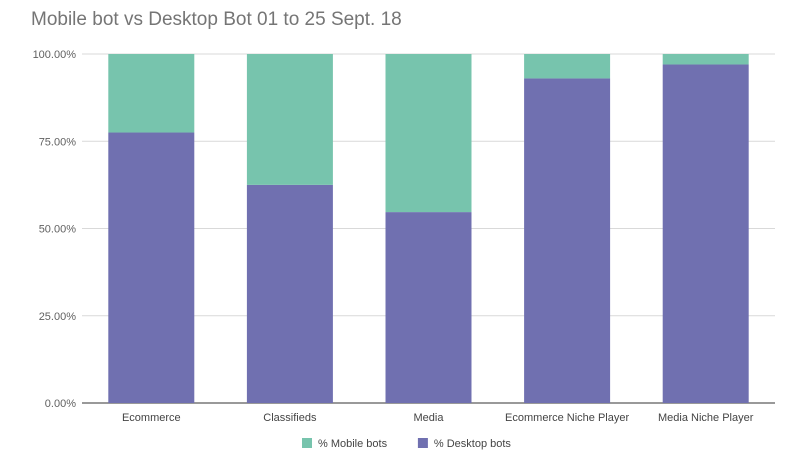 The image size is (798, 473). Describe the element at coordinates (567, 418) in the screenshot. I see `x-tick-label: Ecommerce Niche Player` at that location.